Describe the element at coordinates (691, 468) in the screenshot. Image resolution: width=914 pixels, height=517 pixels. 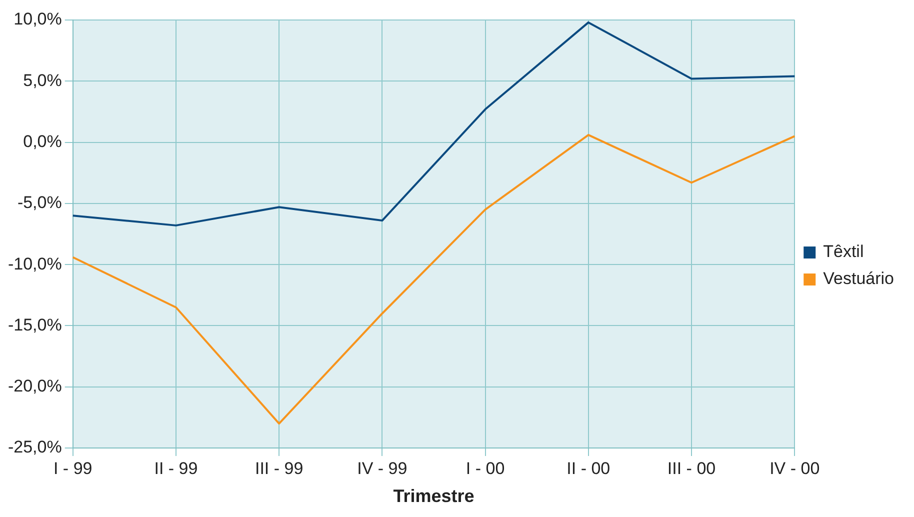
I see `x-tick-label: III - 00` at that location.